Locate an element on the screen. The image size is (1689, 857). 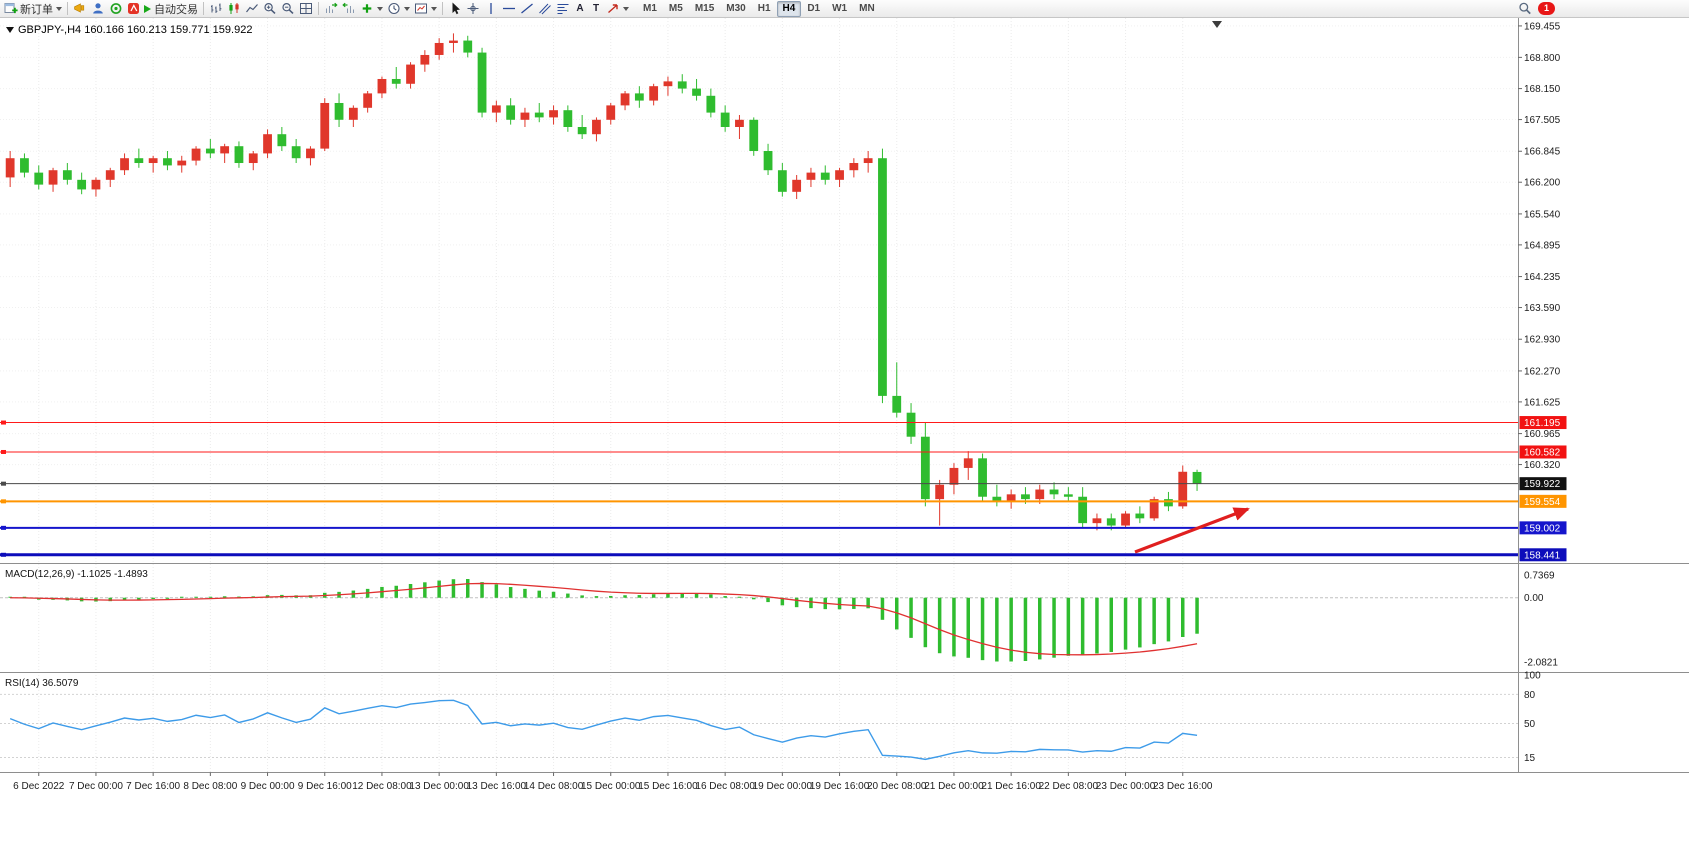
trendline-icon is located at coordinates (527, 8).